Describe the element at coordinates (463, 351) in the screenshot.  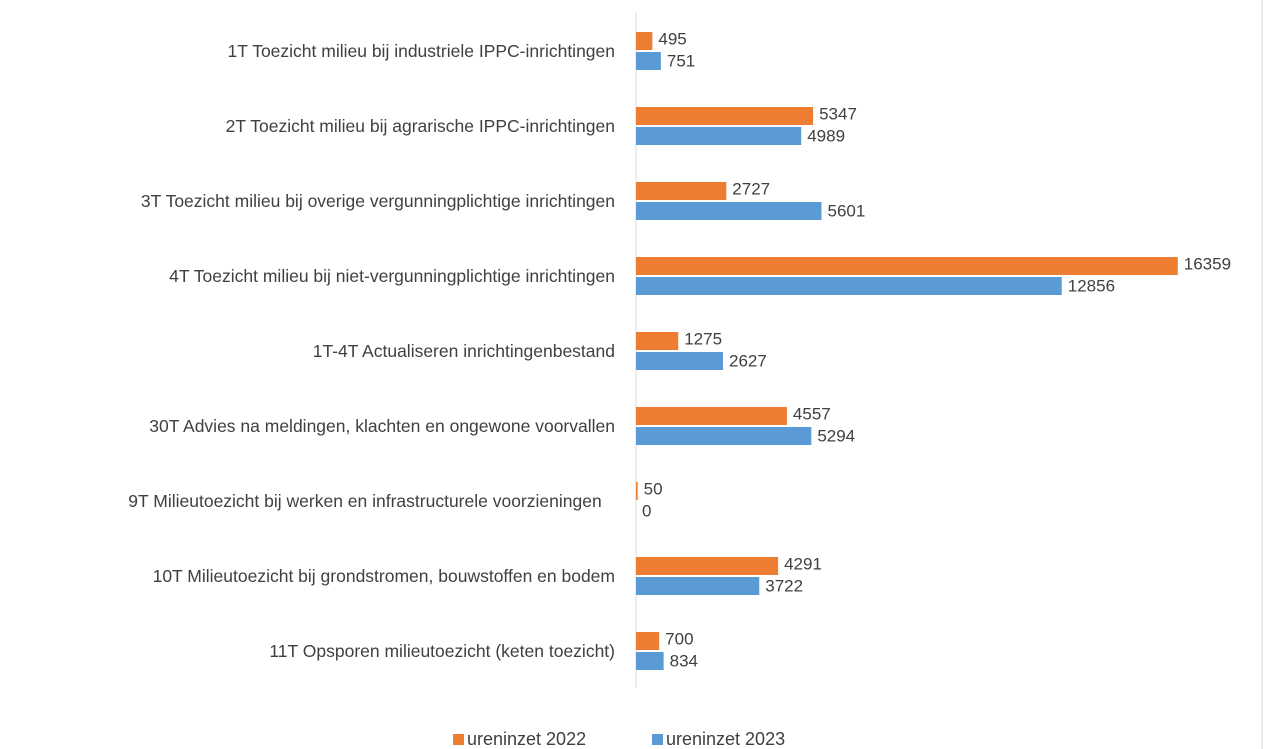
I see `category-label: 1T-4T Actualiseren inrichtingenbestand` at that location.